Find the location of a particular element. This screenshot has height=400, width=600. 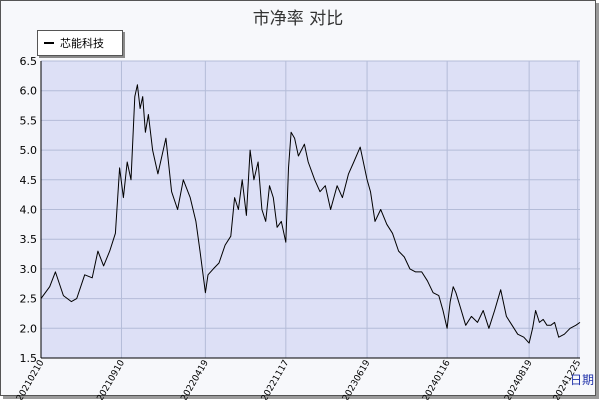

y-tick-label: 6.0 is located at coordinates (29, 91).